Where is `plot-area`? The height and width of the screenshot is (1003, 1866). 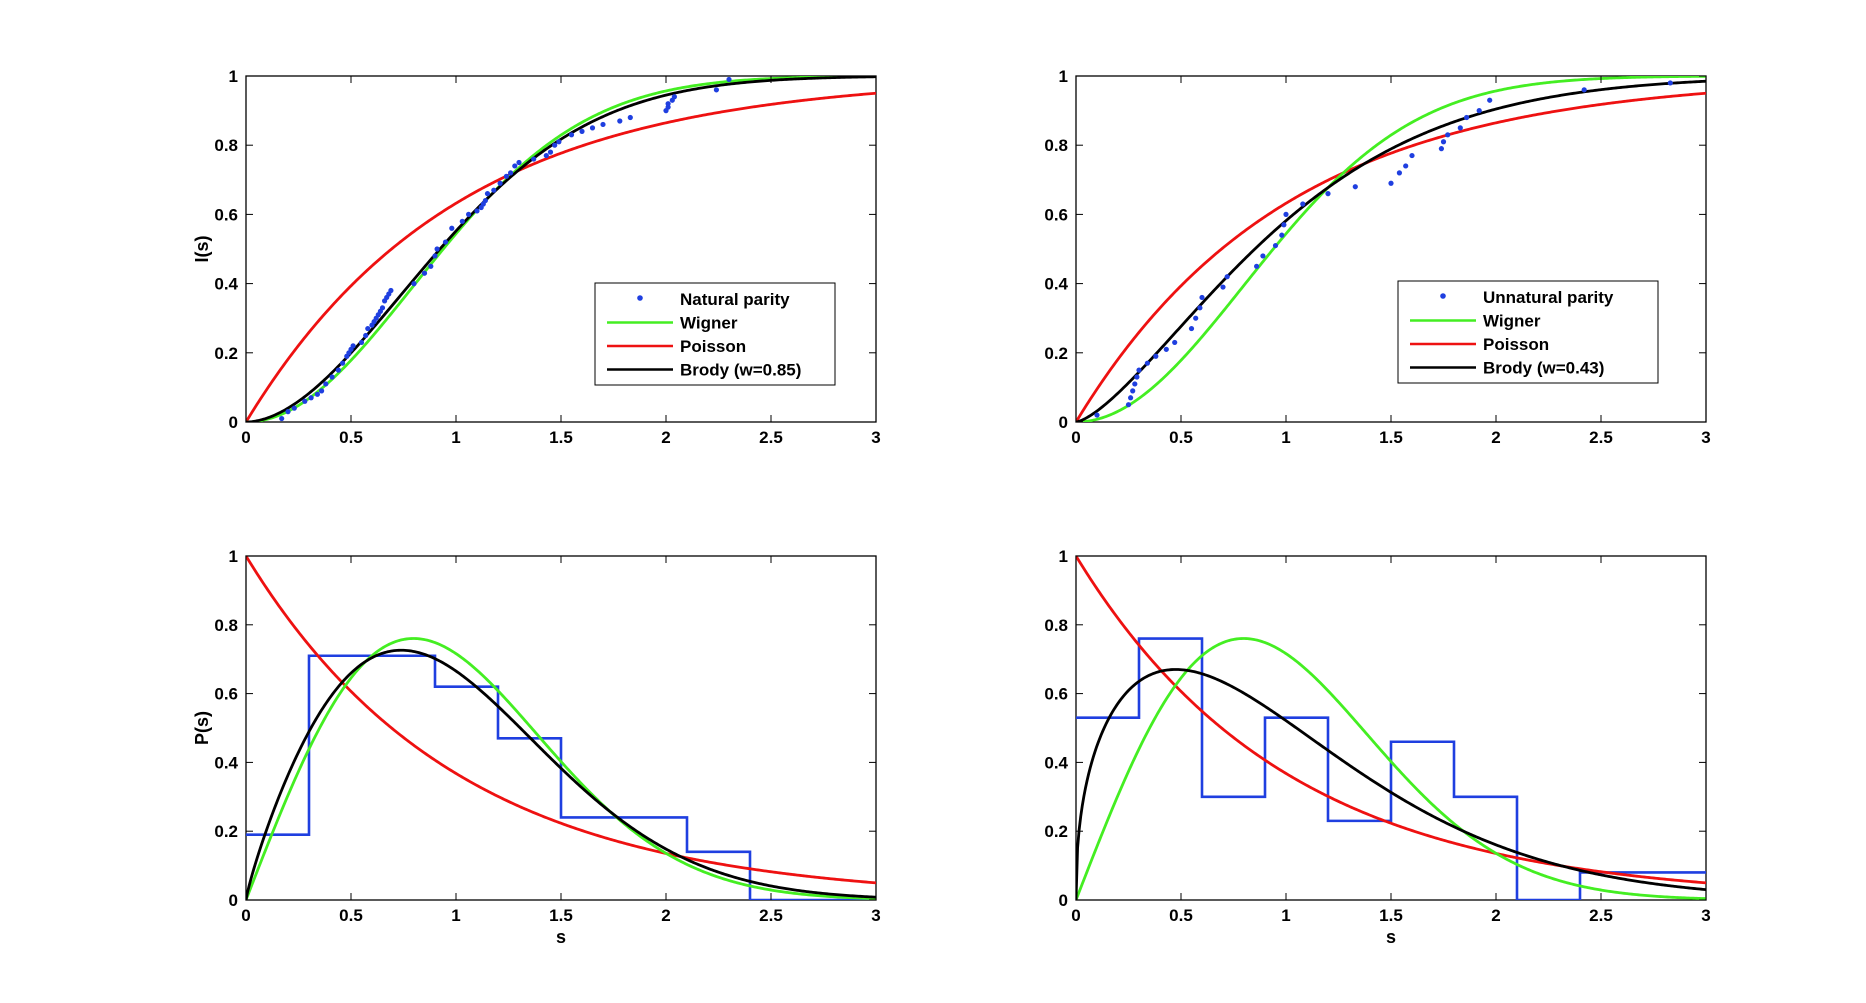 plot-area is located at coordinates (1391, 728).